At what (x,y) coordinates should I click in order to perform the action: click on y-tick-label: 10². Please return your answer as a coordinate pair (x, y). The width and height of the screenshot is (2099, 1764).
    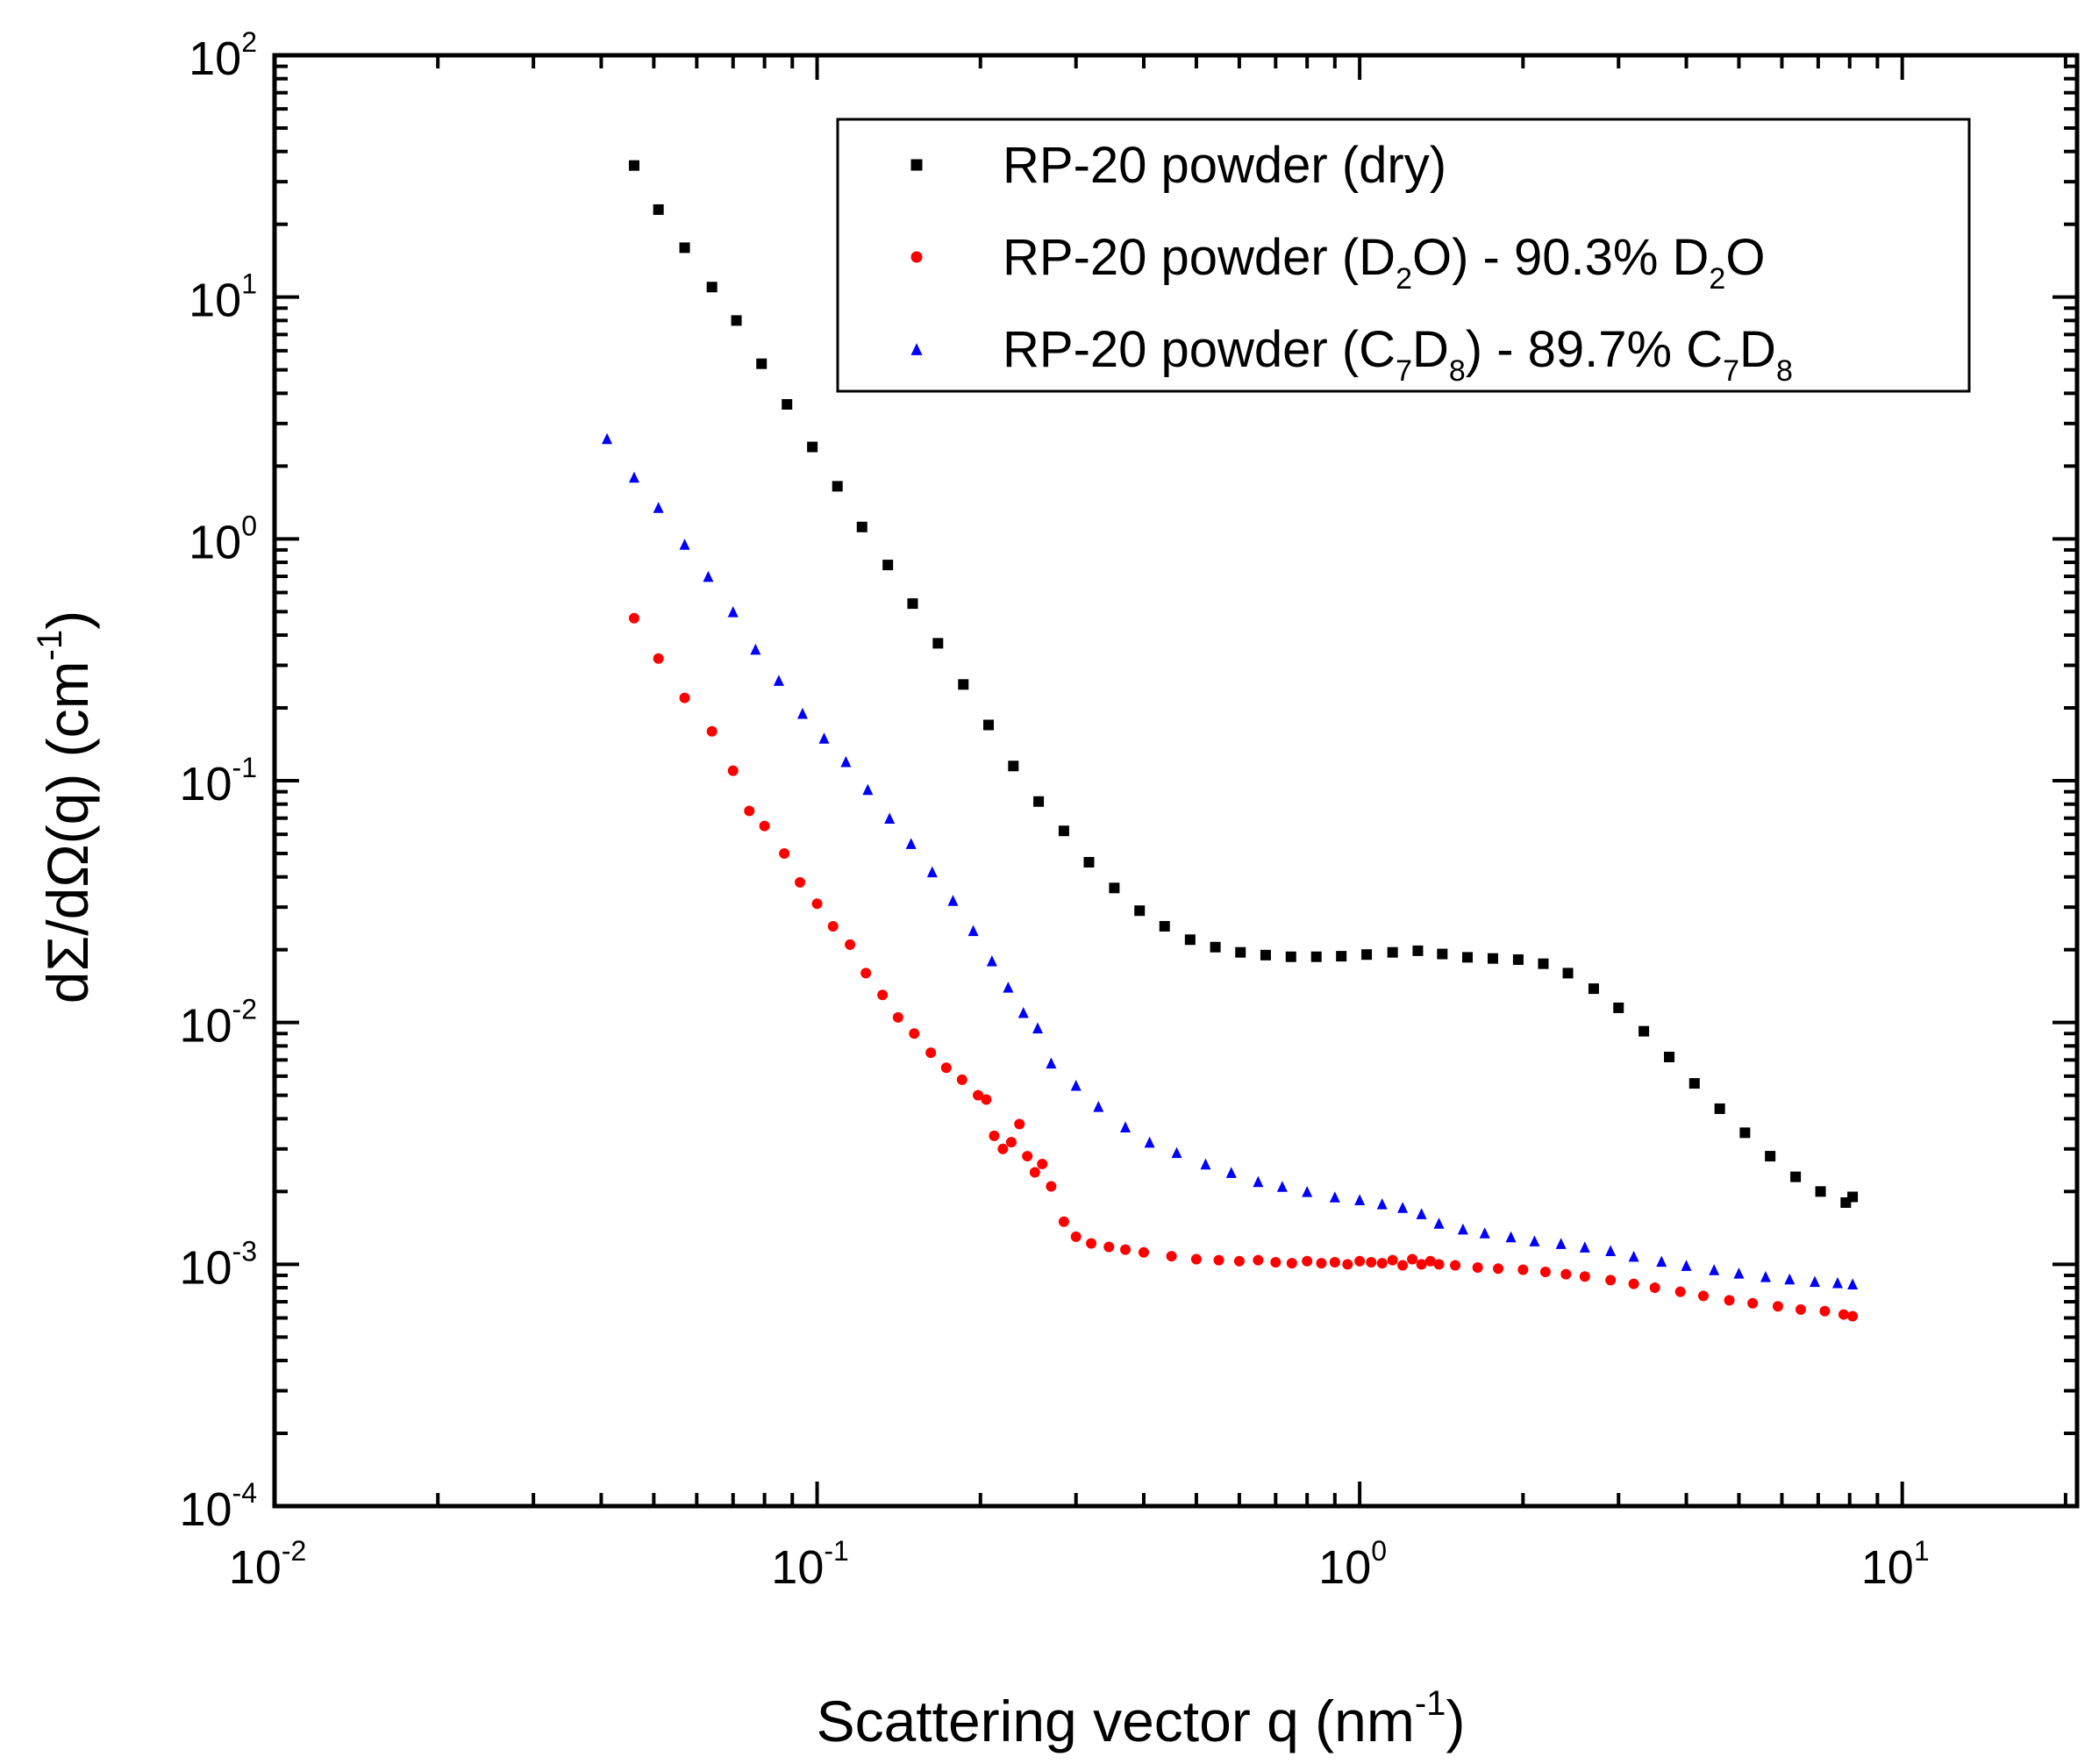
    Looking at the image, I should click on (223, 55).